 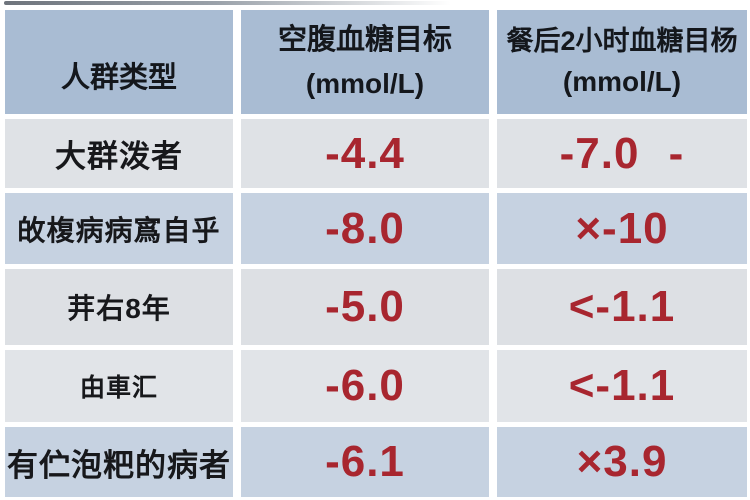 I want to click on fasting-value: -5.0, so click(x=365, y=307).